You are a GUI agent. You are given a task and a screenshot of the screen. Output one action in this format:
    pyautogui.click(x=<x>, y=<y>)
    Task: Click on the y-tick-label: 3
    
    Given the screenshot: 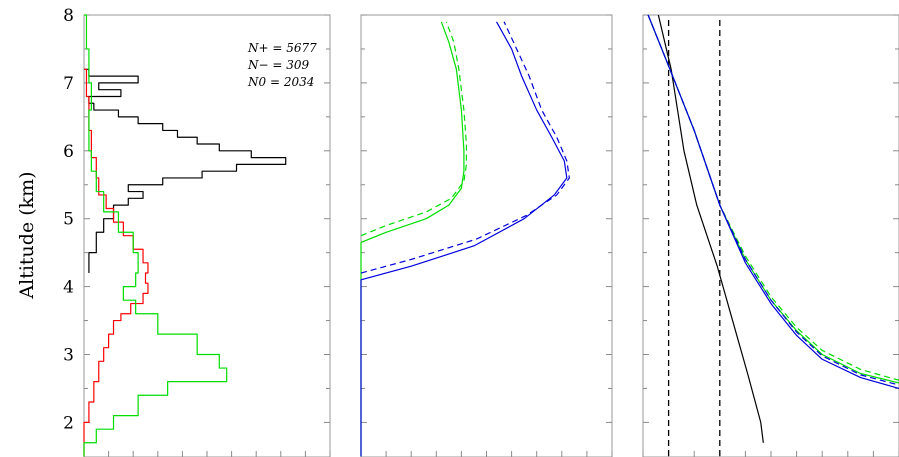 What is the action you would take?
    pyautogui.click(x=68, y=356)
    